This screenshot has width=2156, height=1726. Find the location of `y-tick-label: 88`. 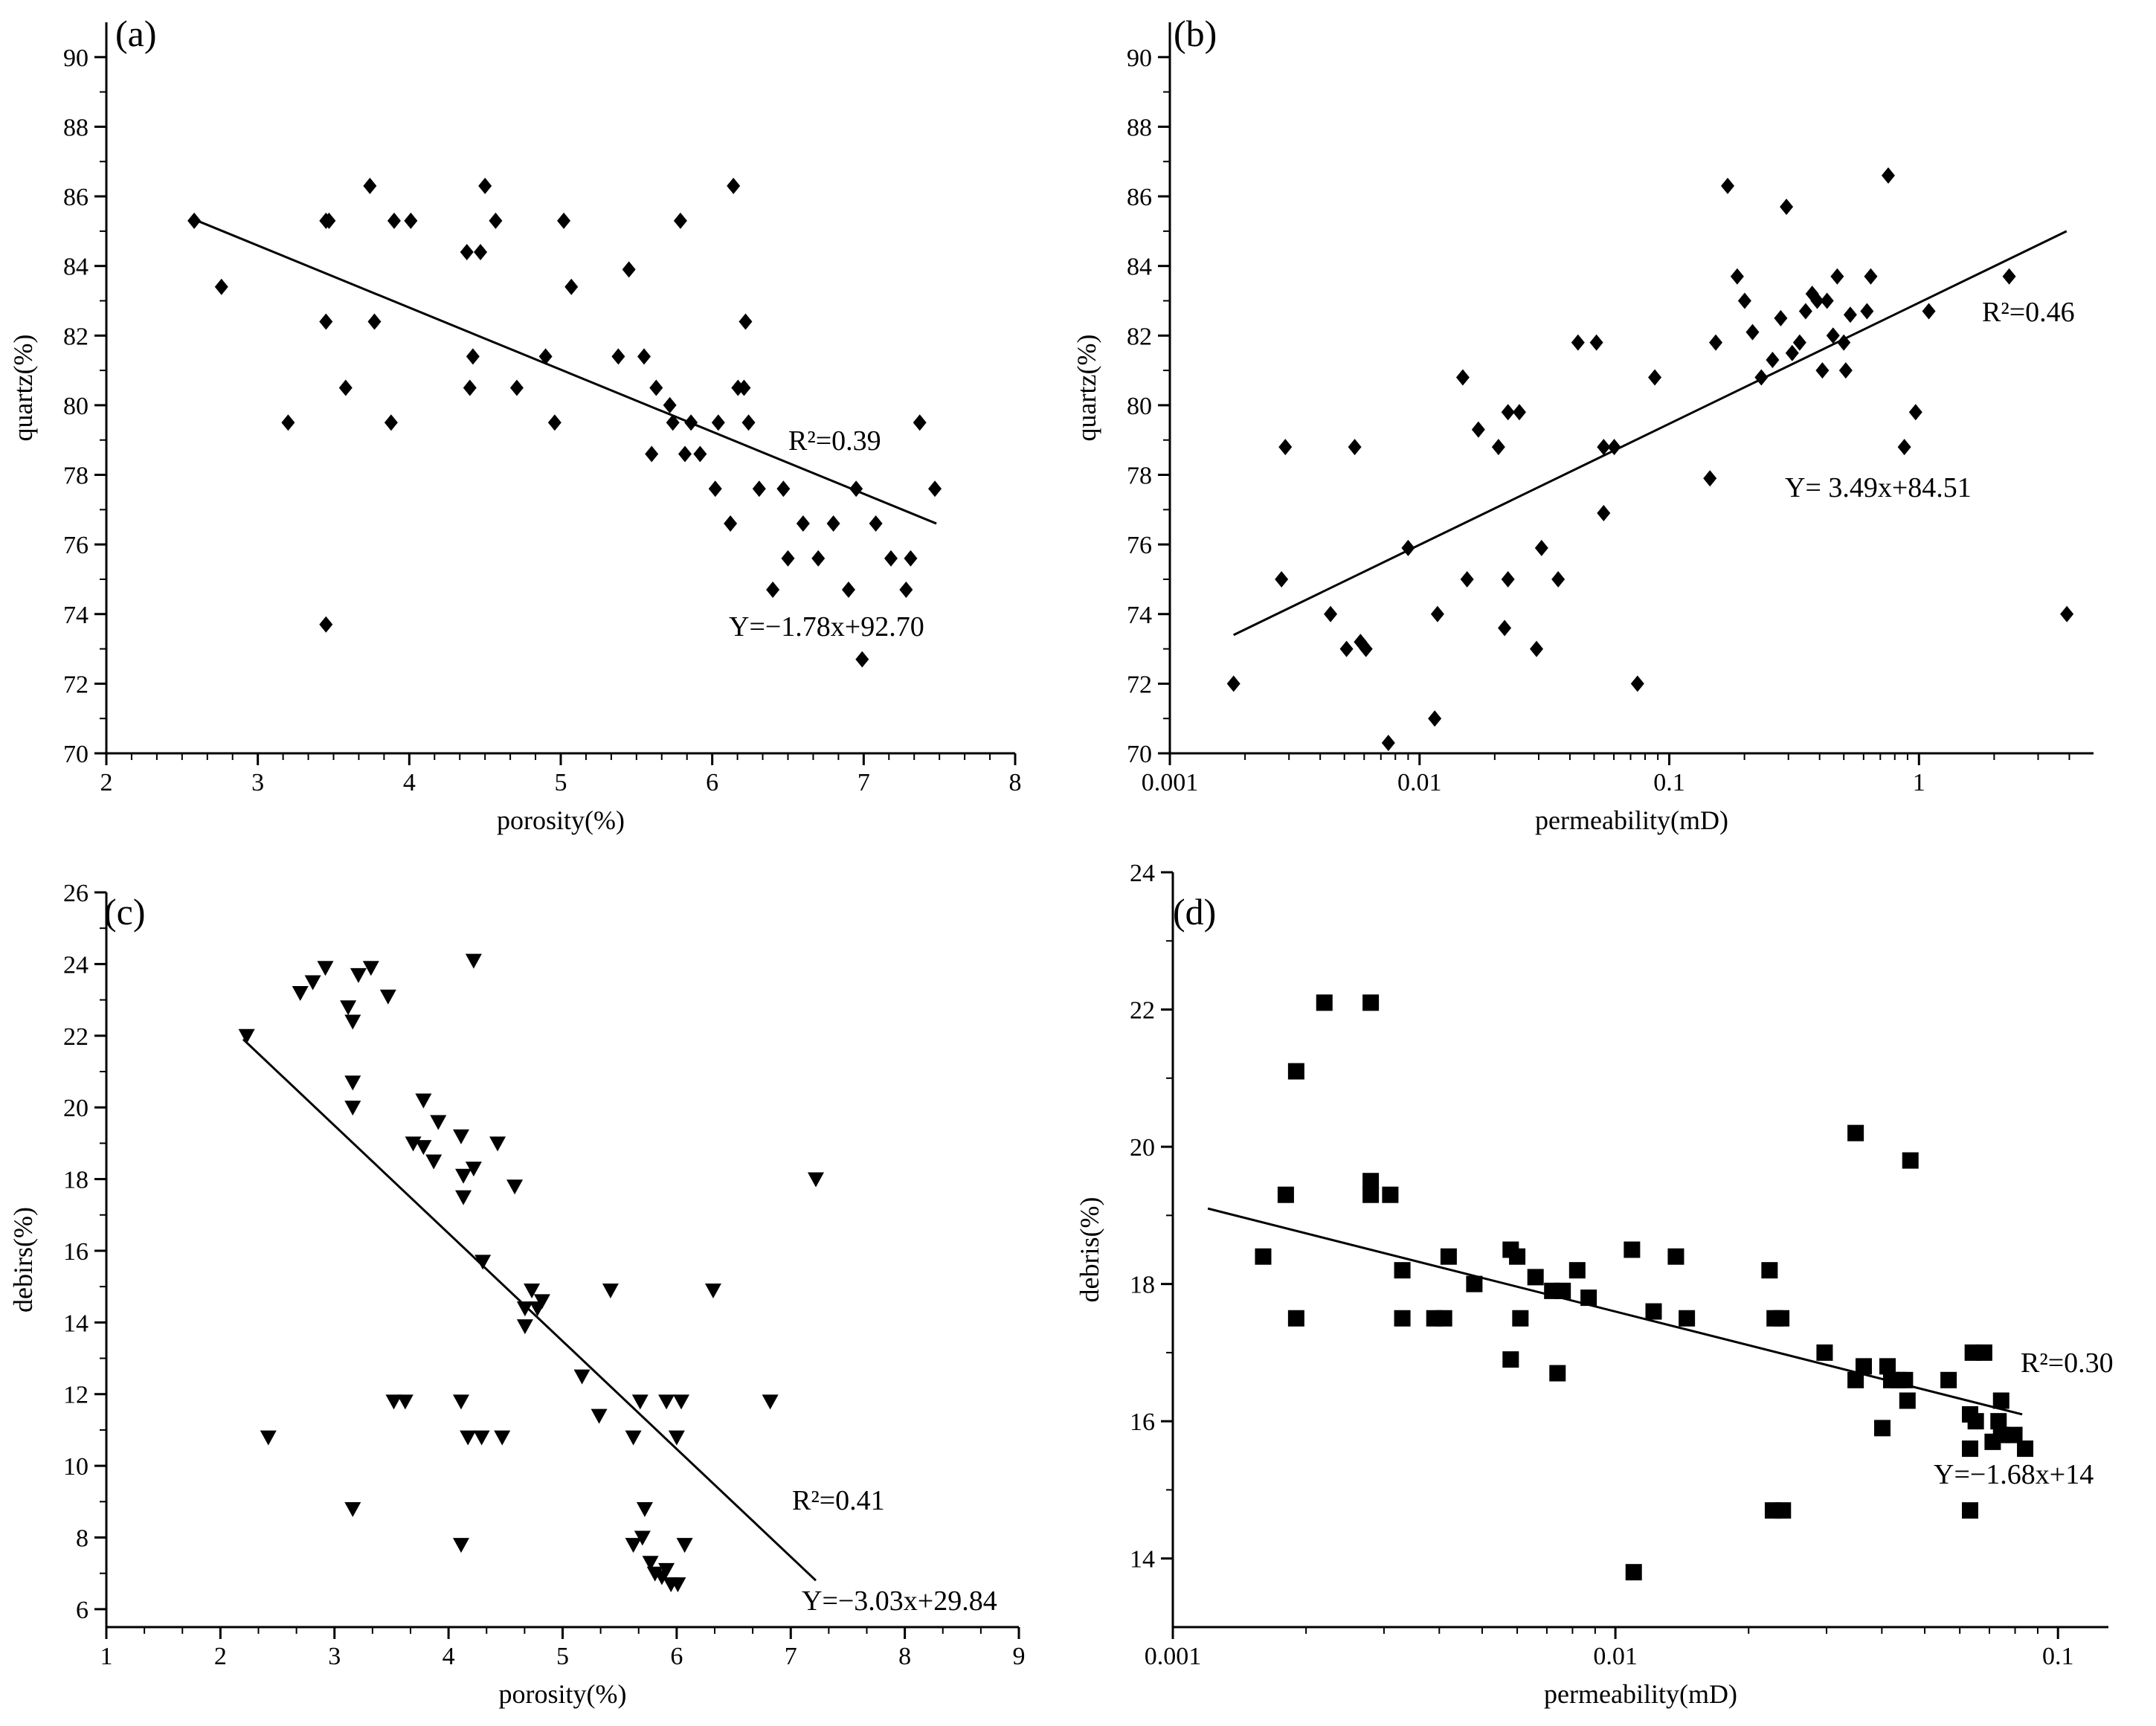

y-tick-label: 88 is located at coordinates (1139, 127).